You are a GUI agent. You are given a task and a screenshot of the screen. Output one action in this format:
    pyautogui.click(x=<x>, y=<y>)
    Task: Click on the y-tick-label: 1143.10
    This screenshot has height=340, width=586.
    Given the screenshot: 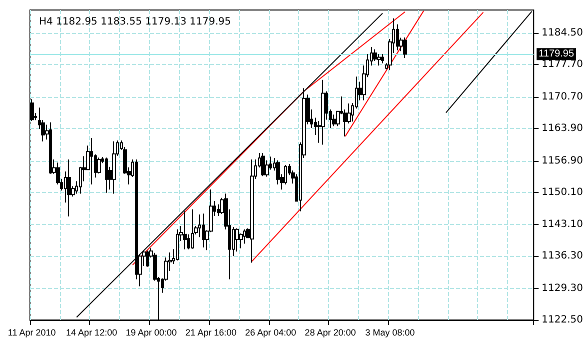 What is the action you would take?
    pyautogui.click(x=563, y=224)
    